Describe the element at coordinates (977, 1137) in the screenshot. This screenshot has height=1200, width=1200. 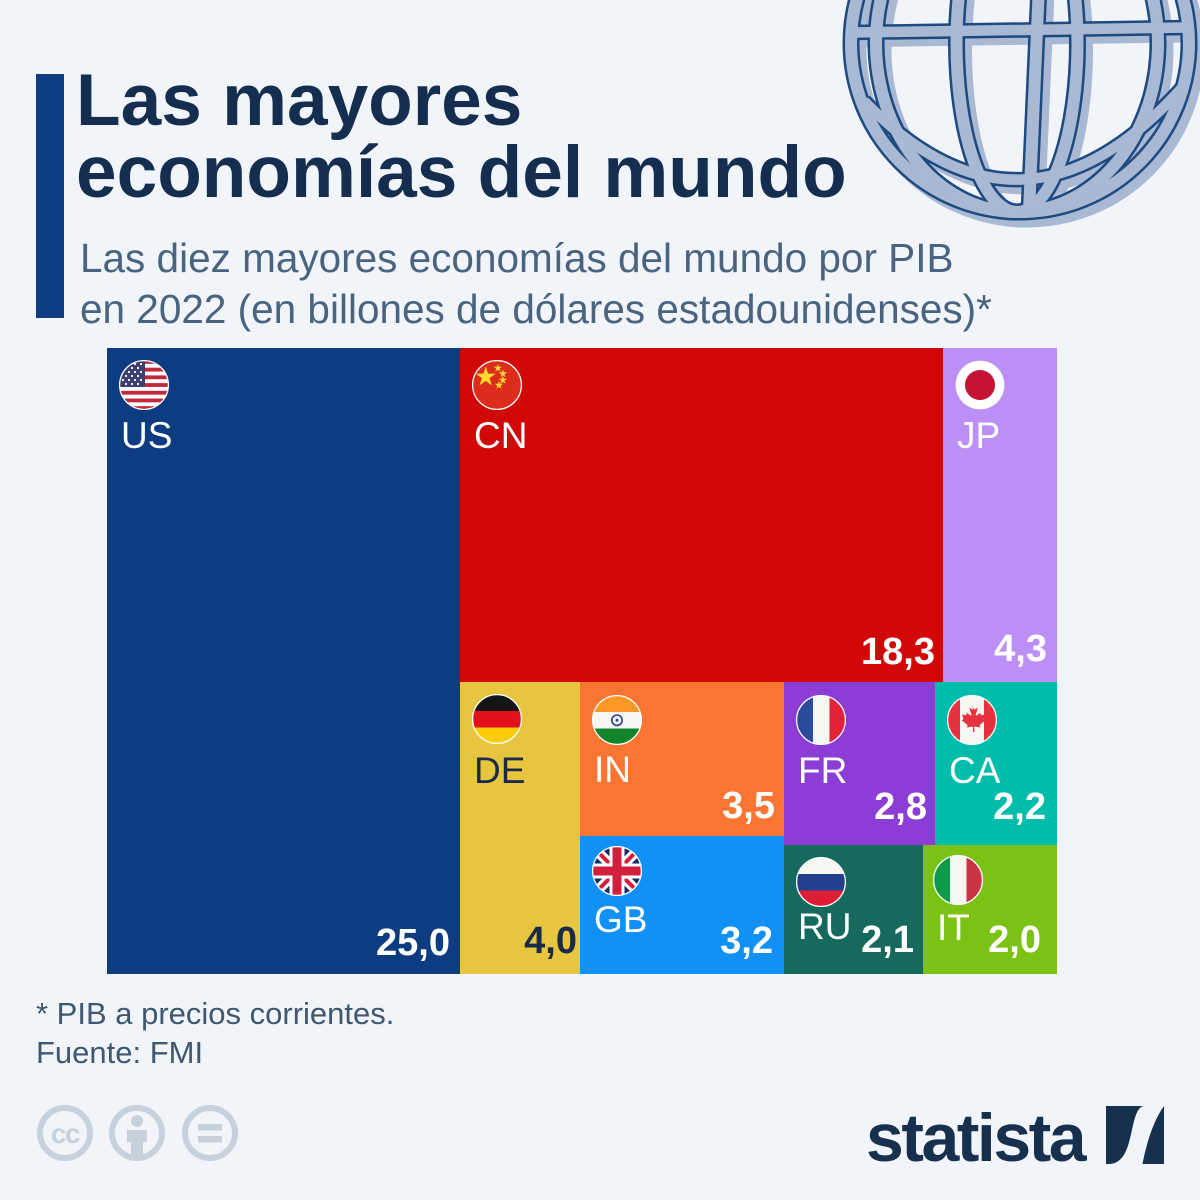
I see `svg-text: statista` at that location.